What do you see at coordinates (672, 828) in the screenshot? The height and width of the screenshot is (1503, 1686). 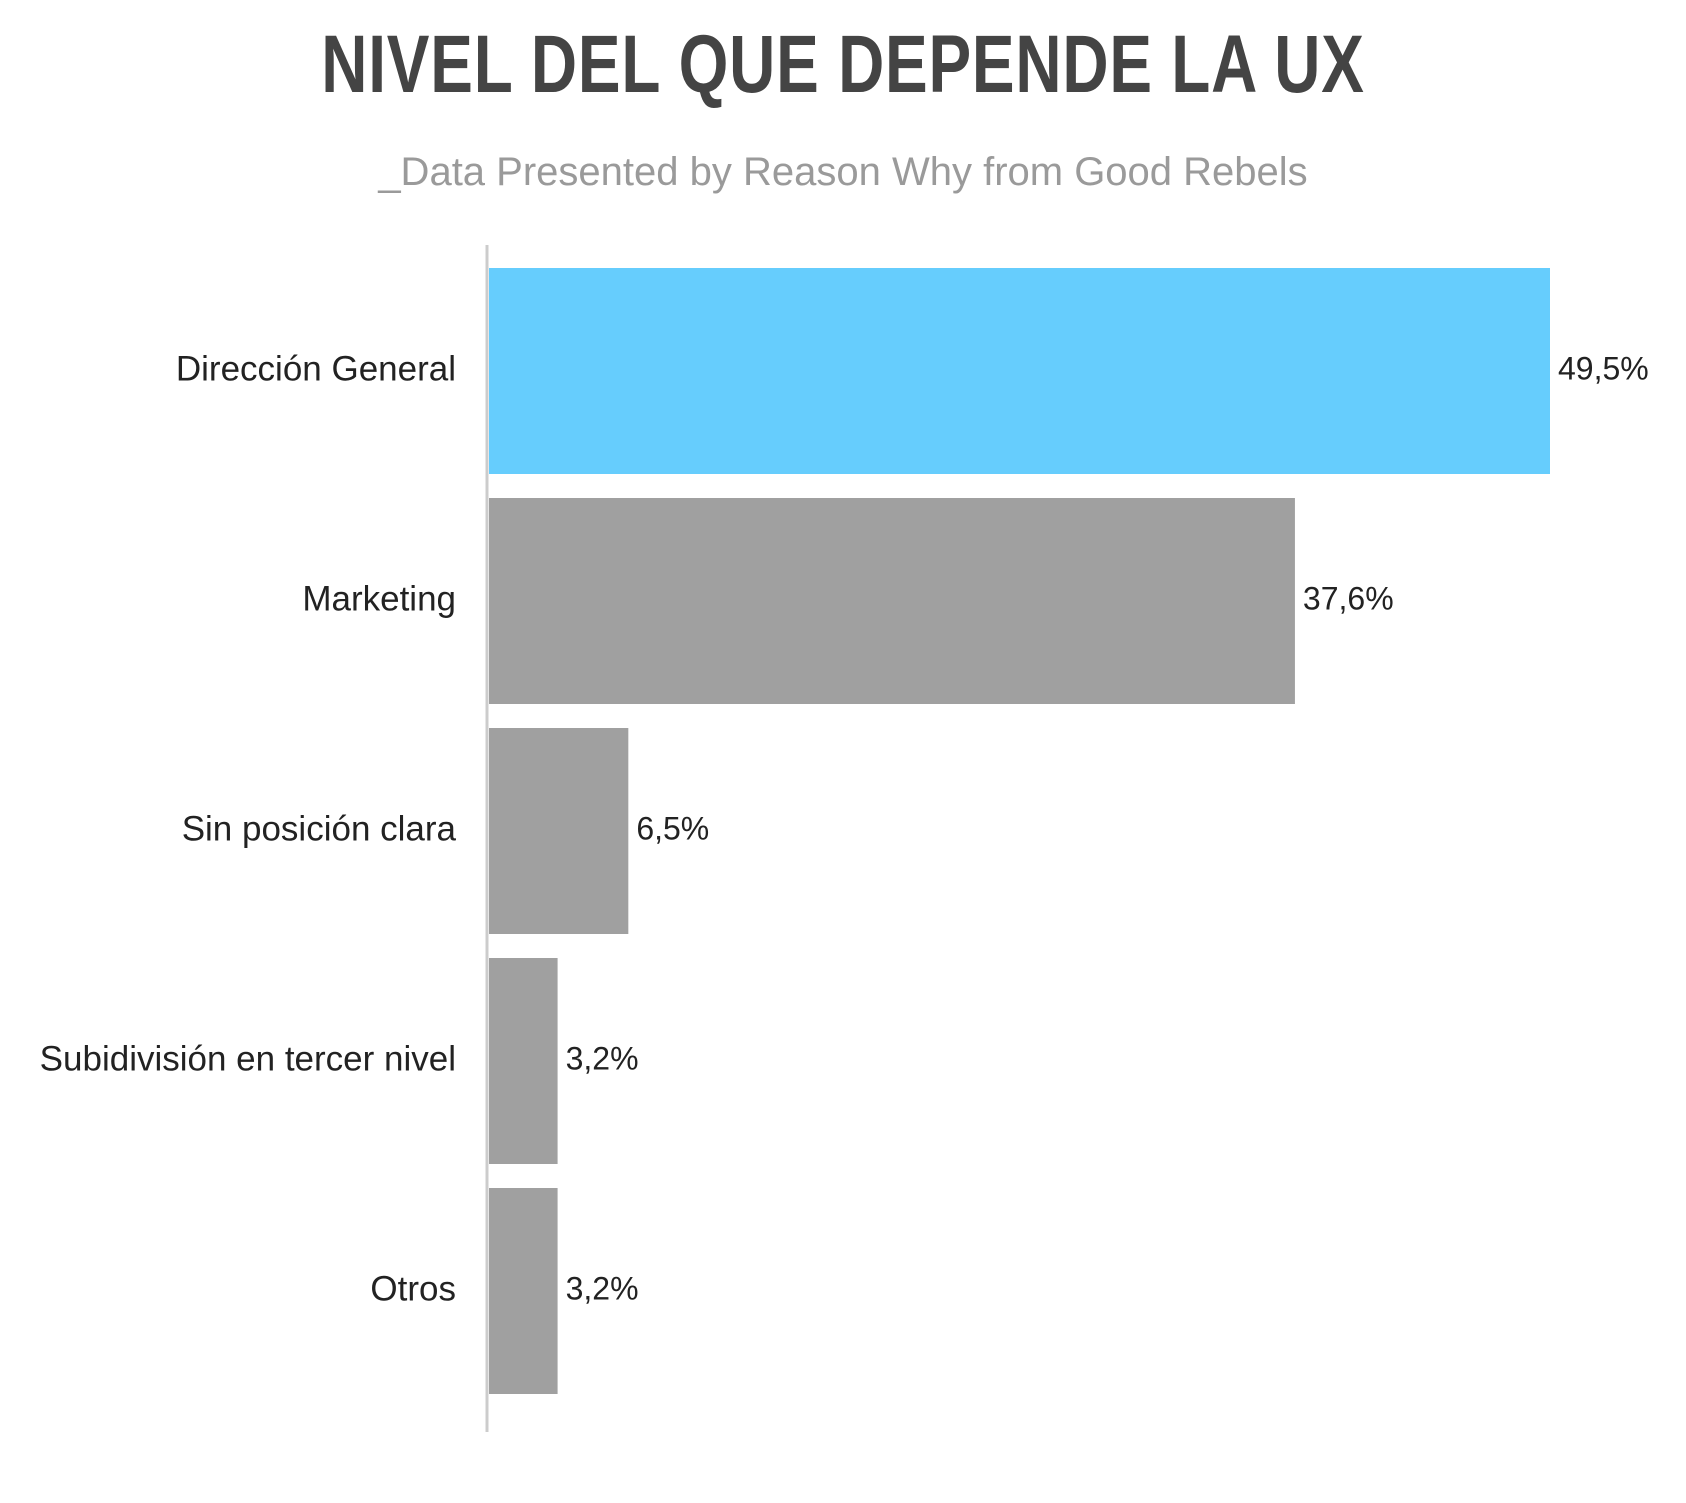 I see `value-label-2: 6,5%` at bounding box center [672, 828].